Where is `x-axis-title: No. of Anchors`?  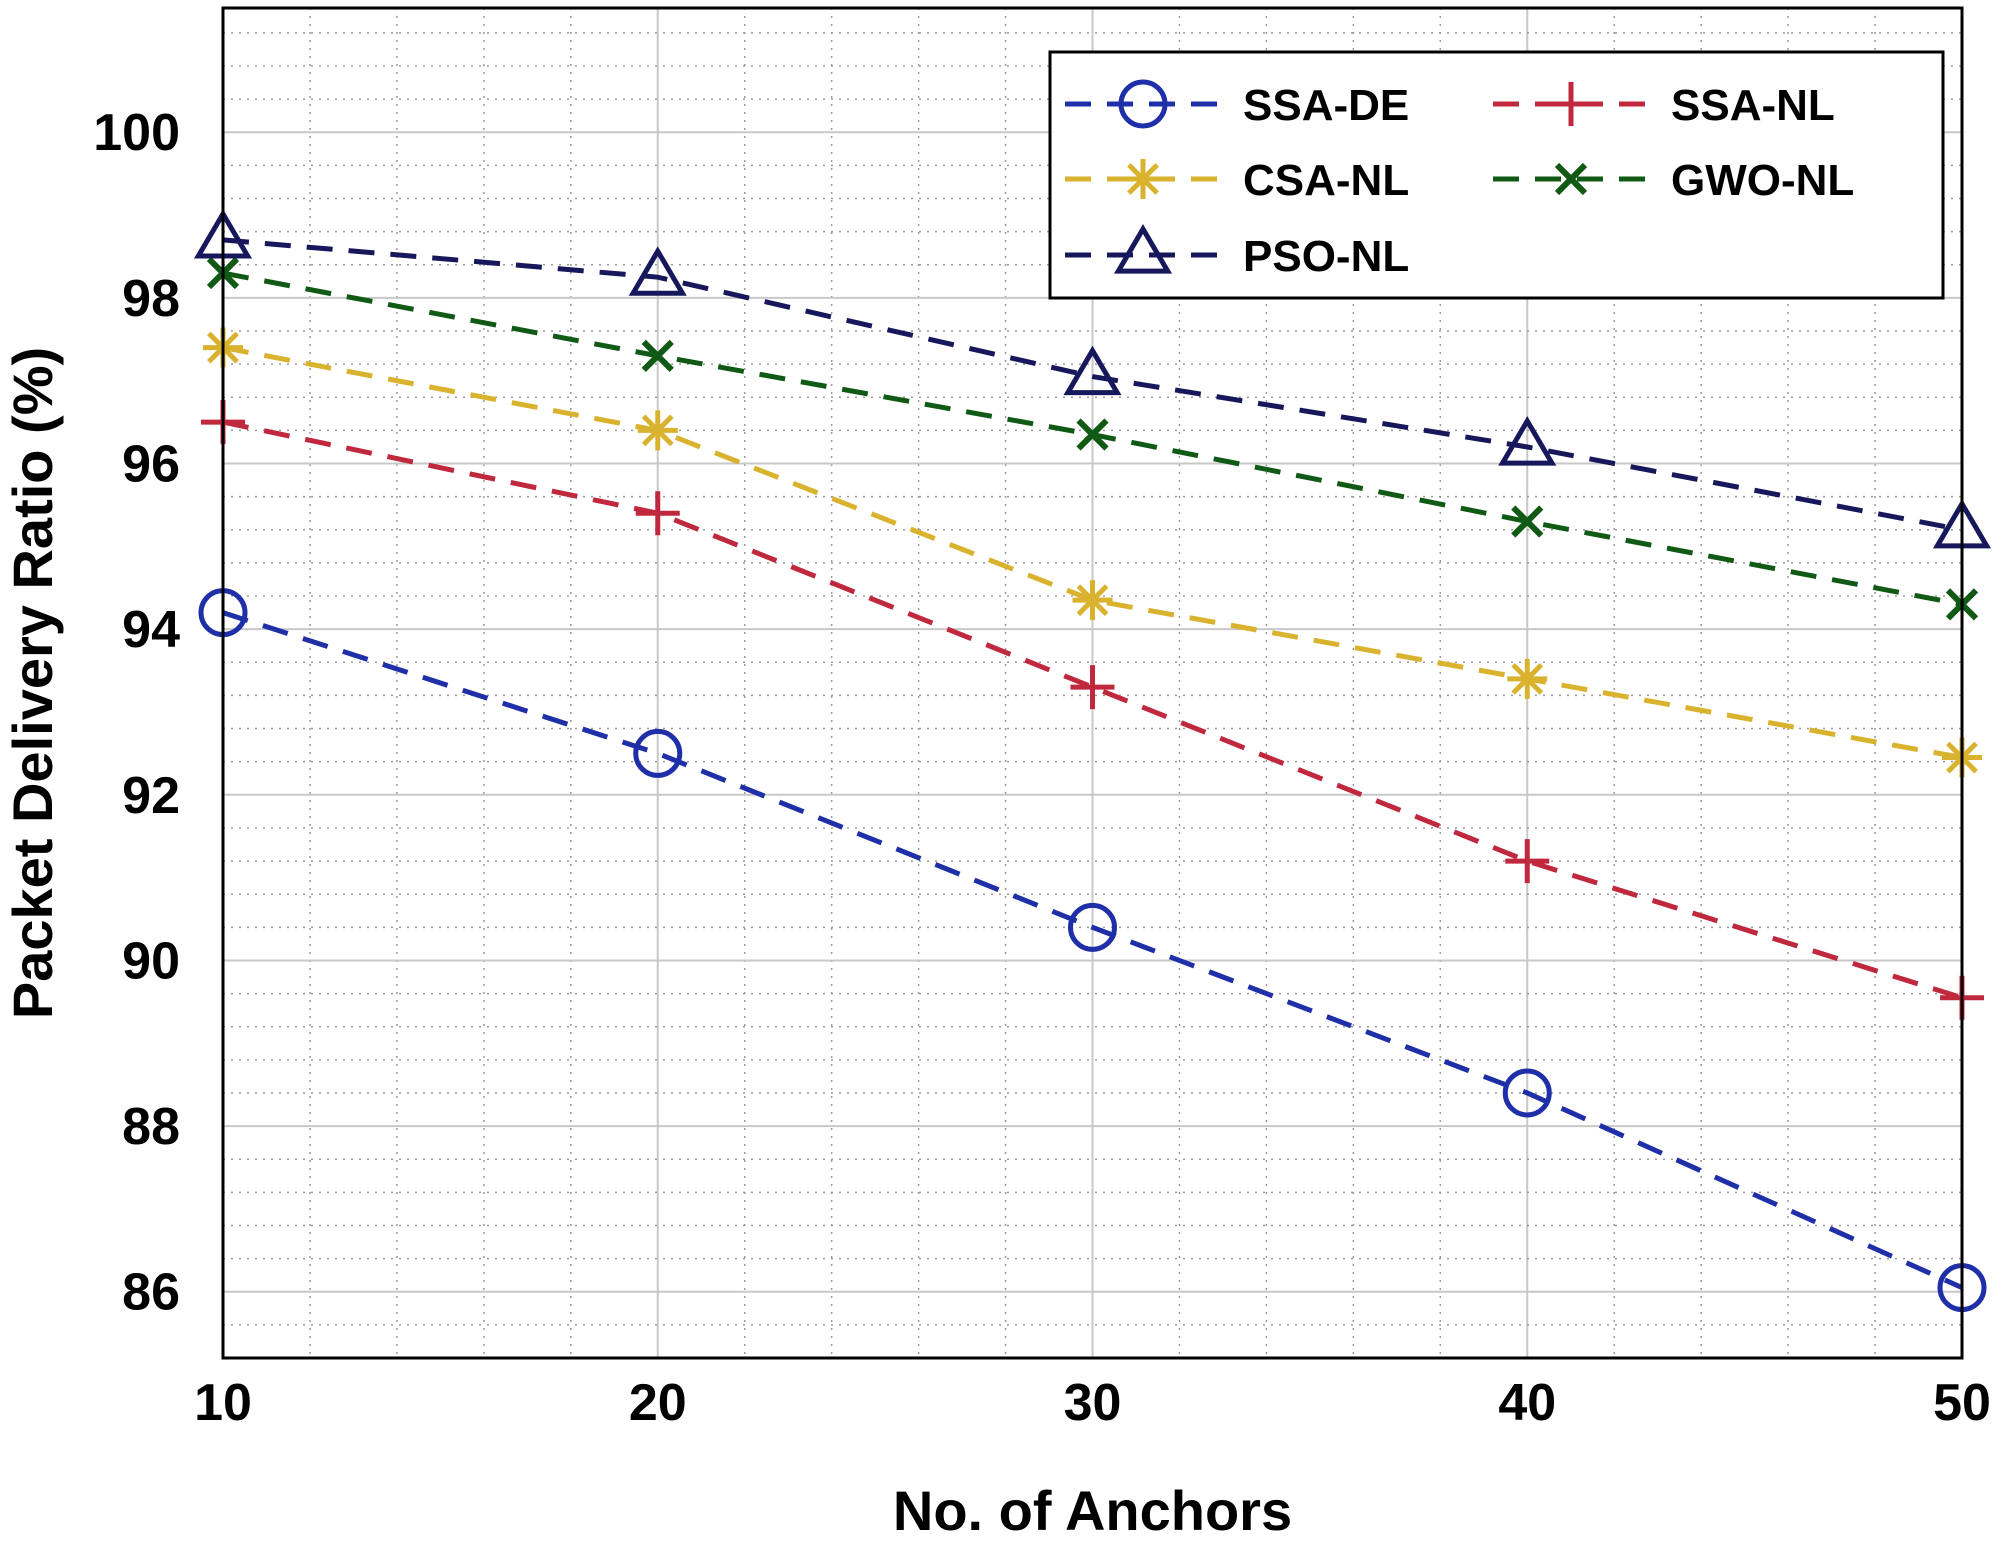
x-axis-title: No. of Anchors is located at coordinates (1092, 1510).